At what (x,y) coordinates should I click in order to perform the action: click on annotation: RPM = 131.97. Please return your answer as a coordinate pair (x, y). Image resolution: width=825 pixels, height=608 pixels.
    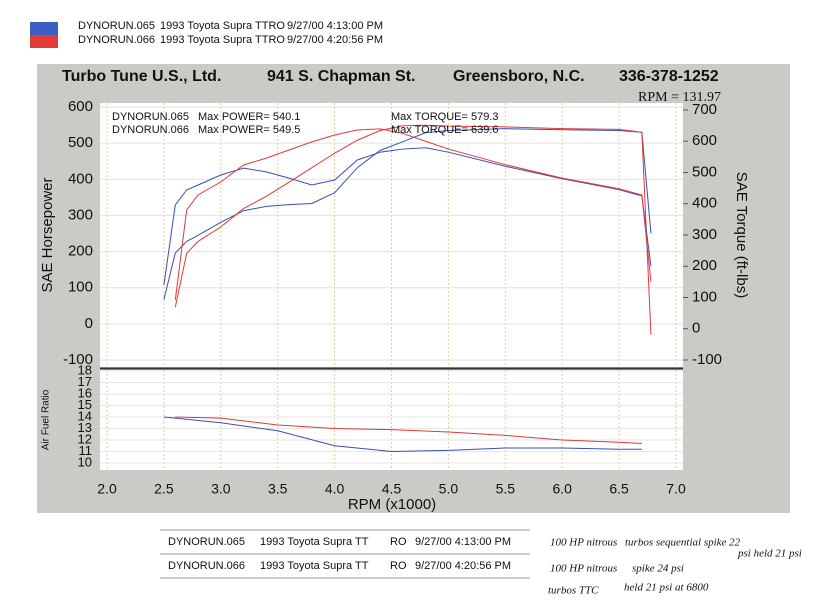
    Looking at the image, I should click on (679, 97).